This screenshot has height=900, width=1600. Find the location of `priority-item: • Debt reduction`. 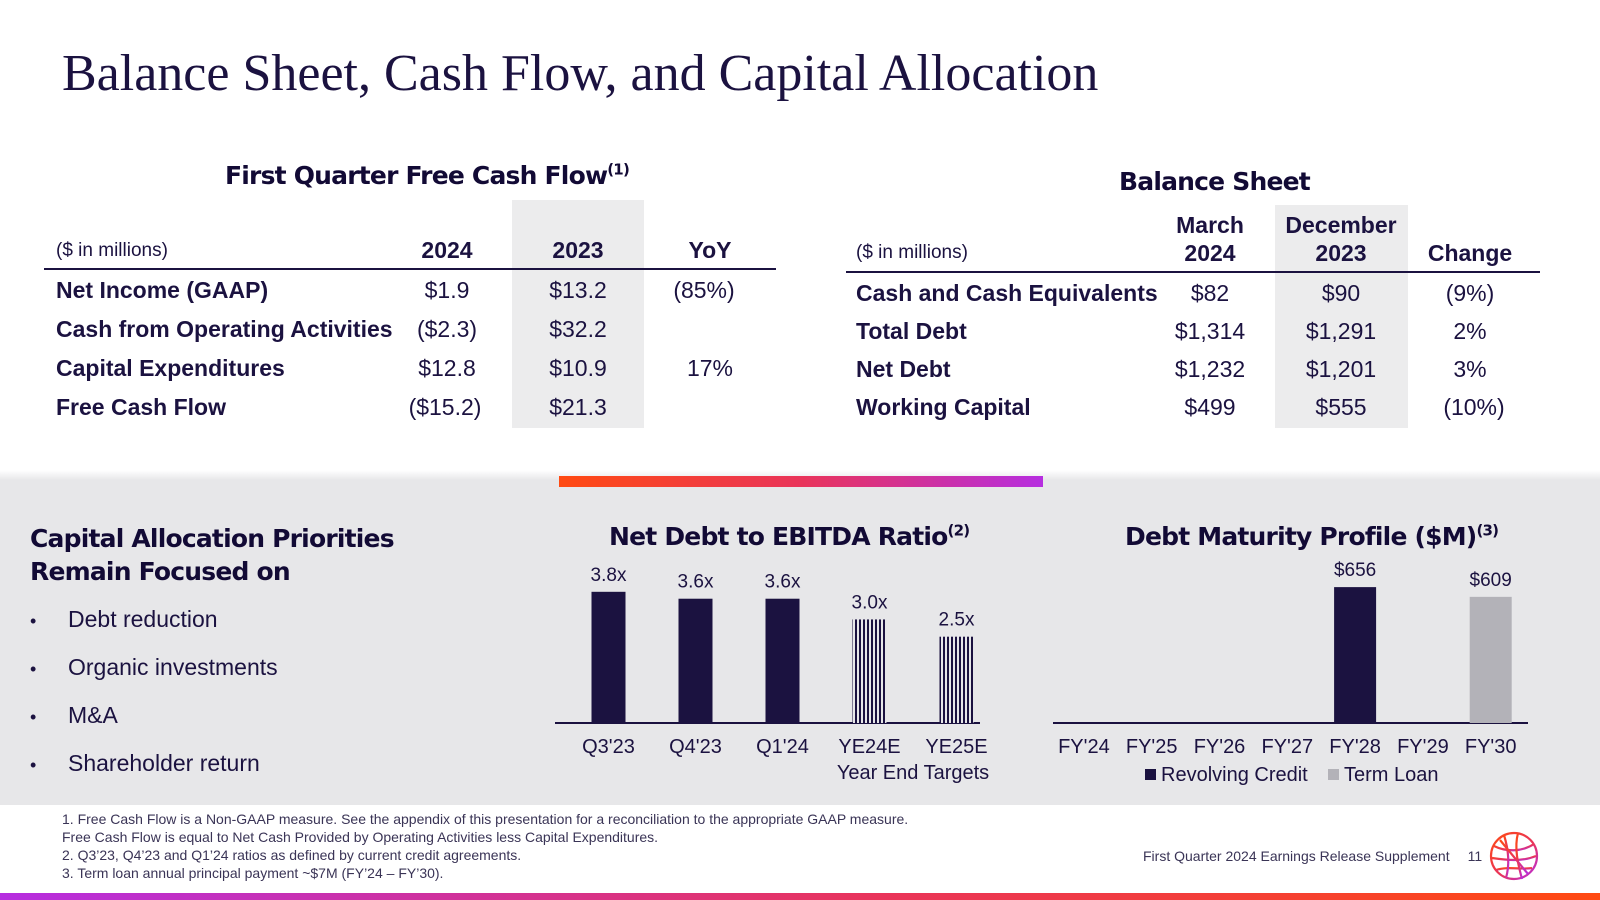

priority-item: • Debt reduction is located at coordinates (124, 619).